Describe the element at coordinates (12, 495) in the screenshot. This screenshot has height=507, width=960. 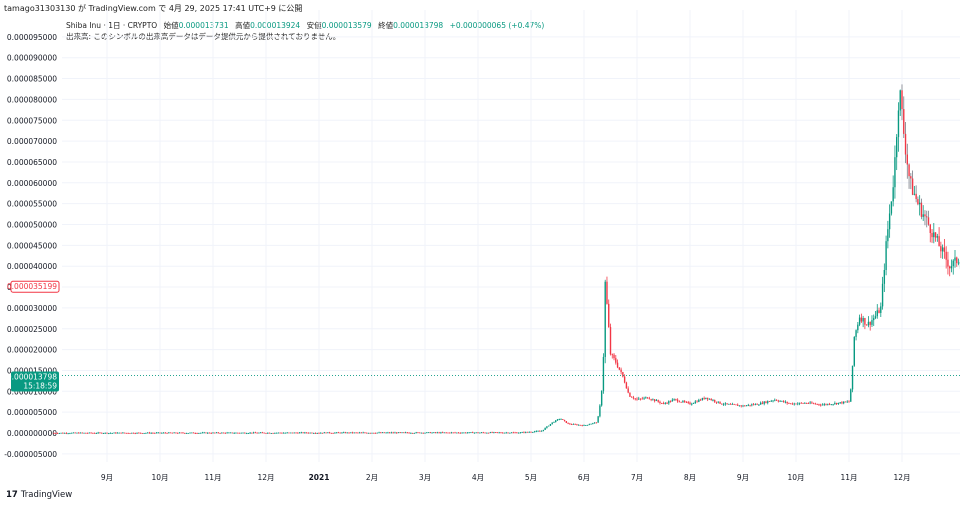
I see `tradingview-logo-icon: 17` at that location.